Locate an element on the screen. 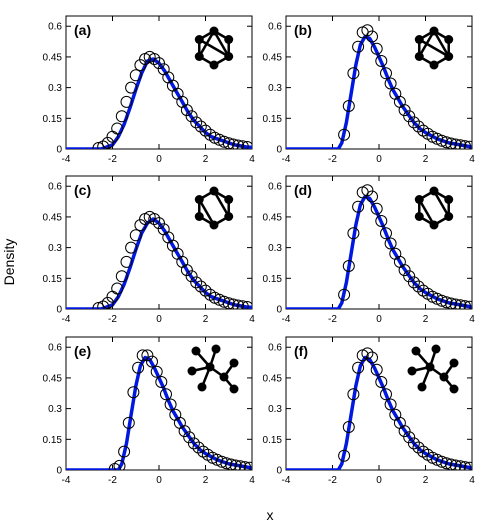  y-tick-label: 0.3 is located at coordinates (275, 88).